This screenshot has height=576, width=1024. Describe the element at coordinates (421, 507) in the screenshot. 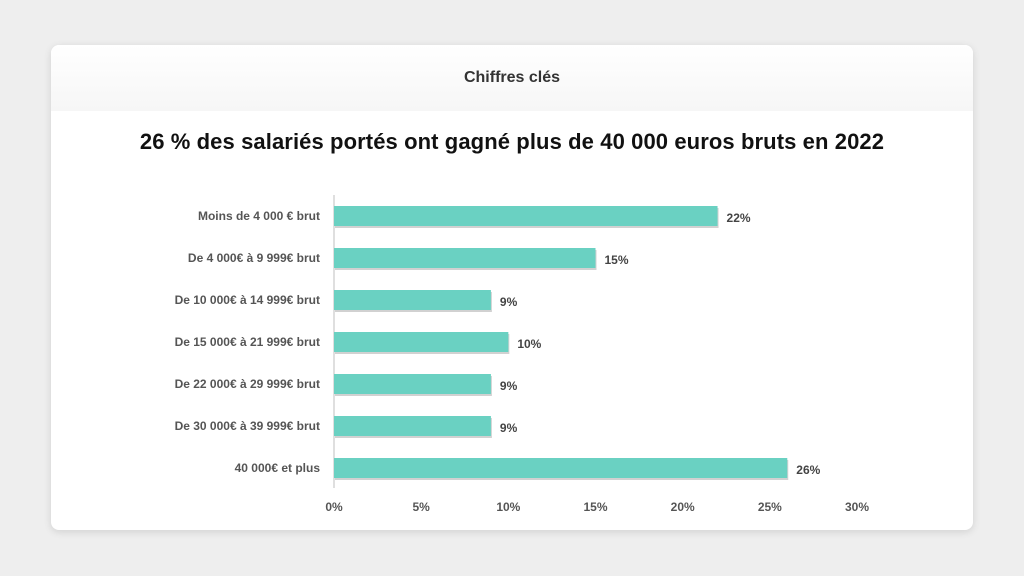

I see `x-tick-label: 5%` at that location.